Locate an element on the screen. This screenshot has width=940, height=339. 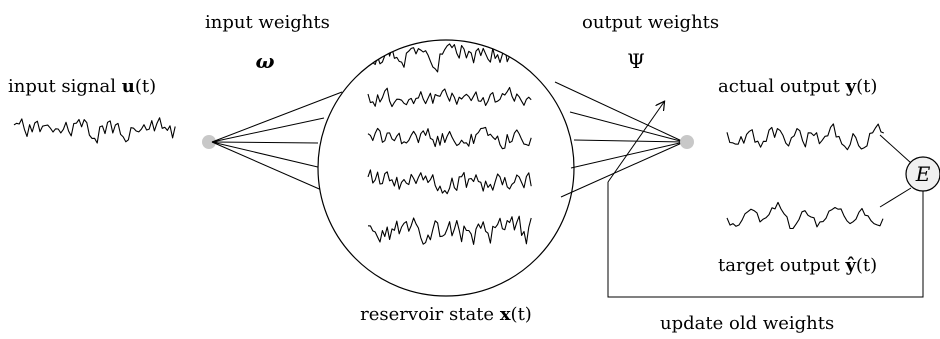
input-weights-label: input weights is located at coordinates (267, 22).